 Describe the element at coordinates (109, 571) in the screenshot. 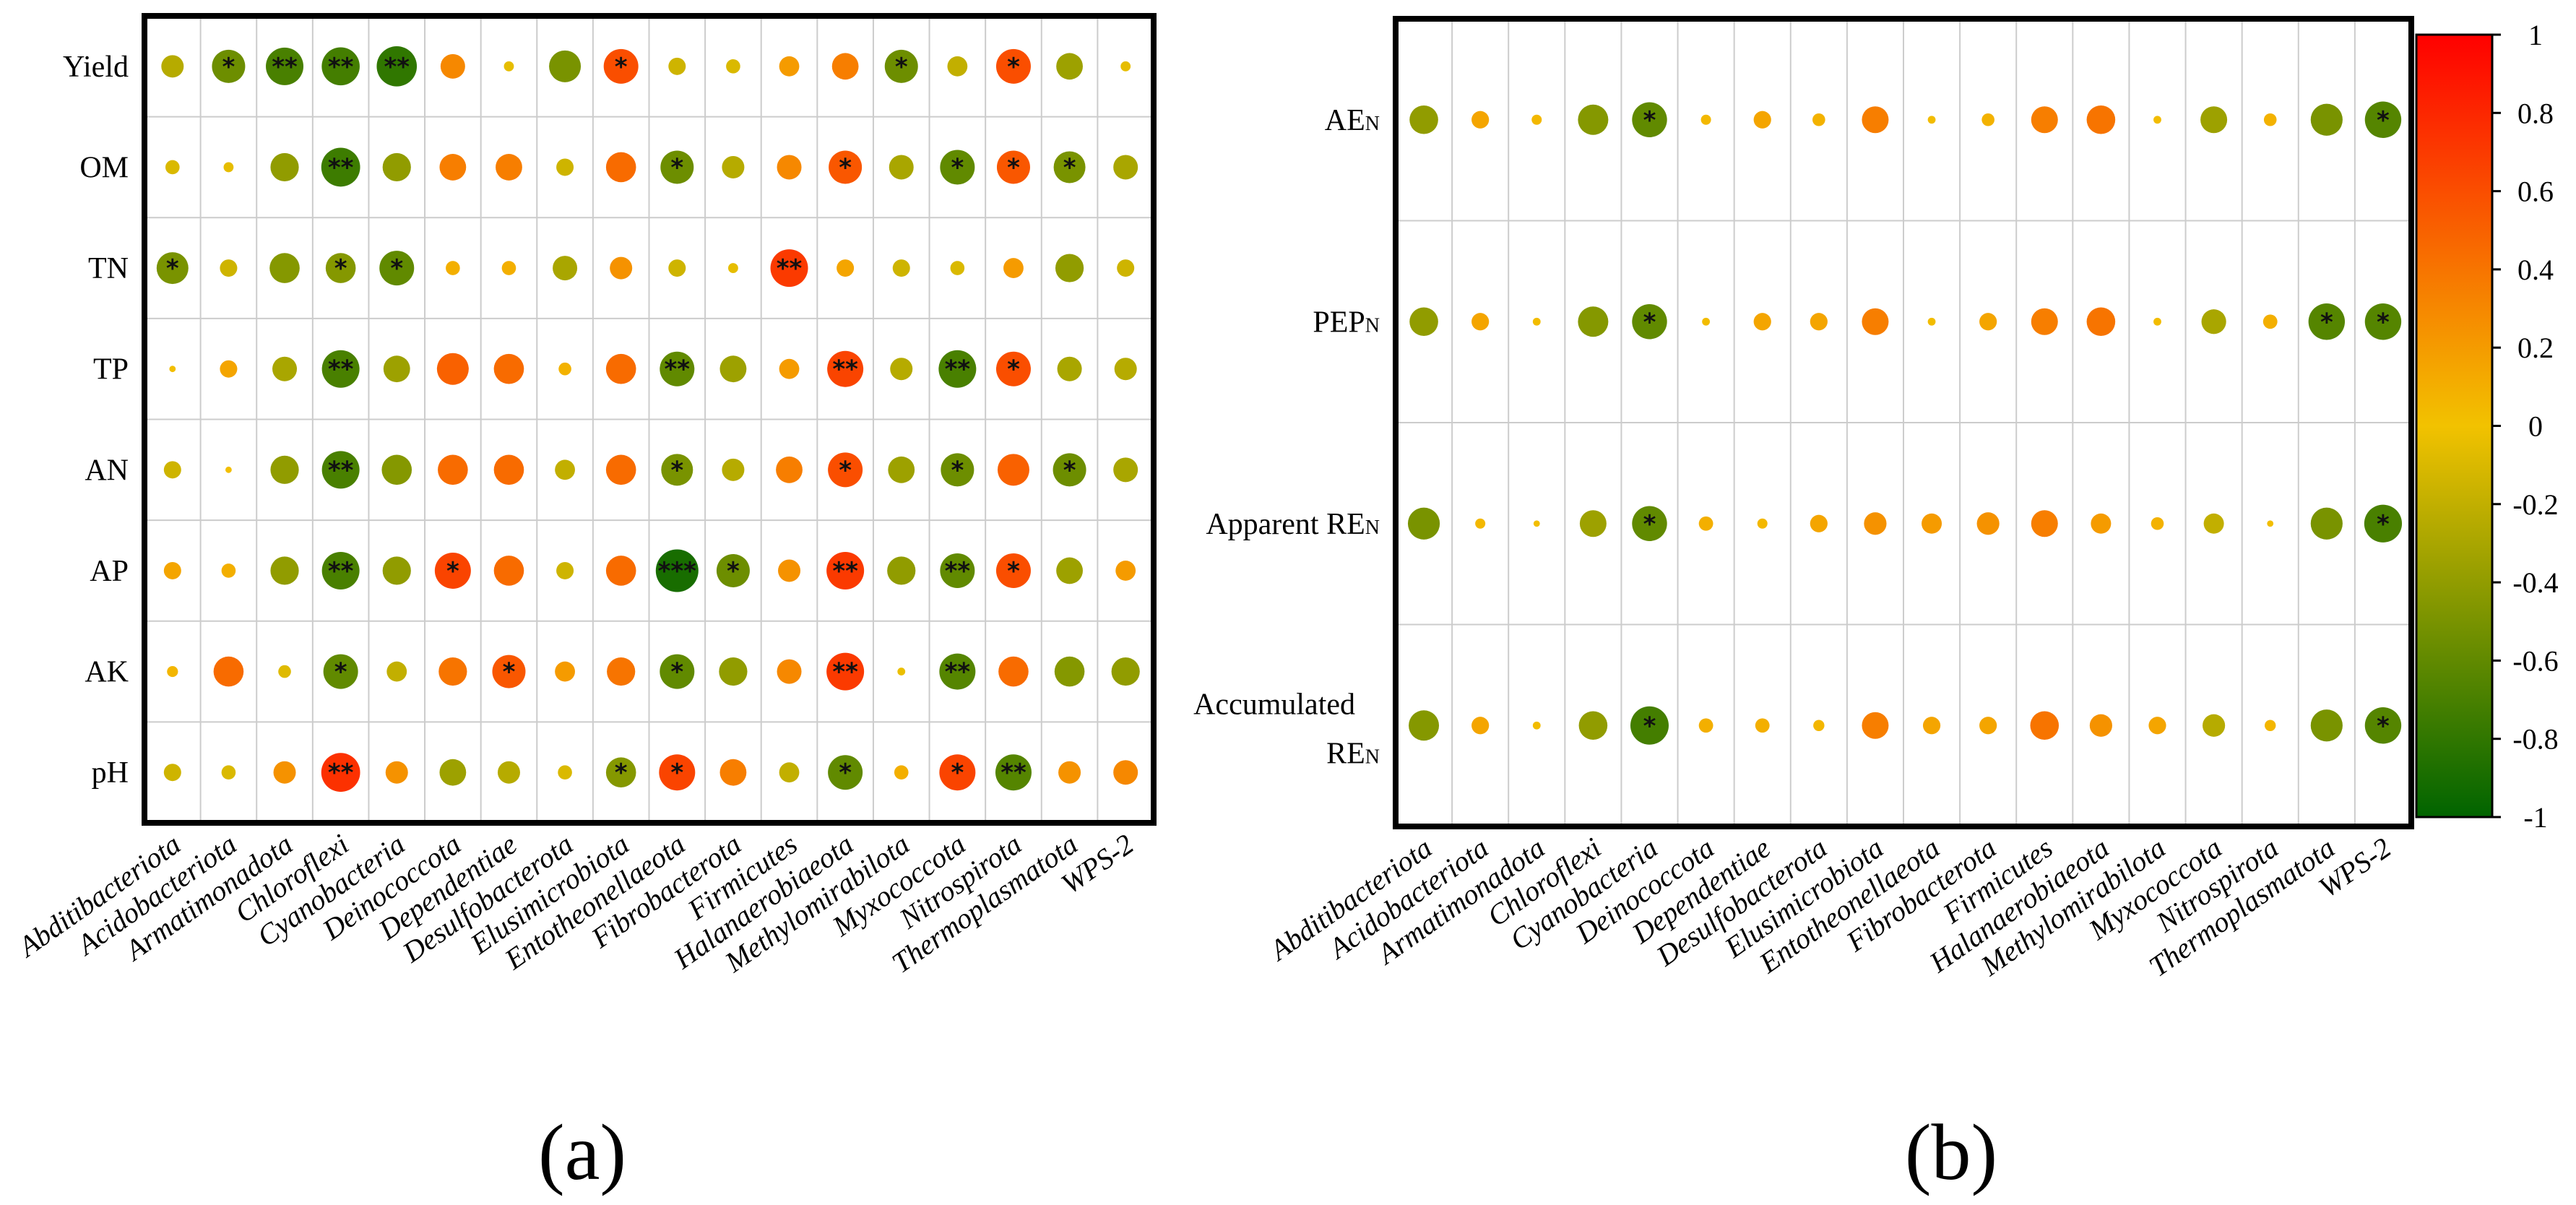

I see `row-label: AP` at that location.